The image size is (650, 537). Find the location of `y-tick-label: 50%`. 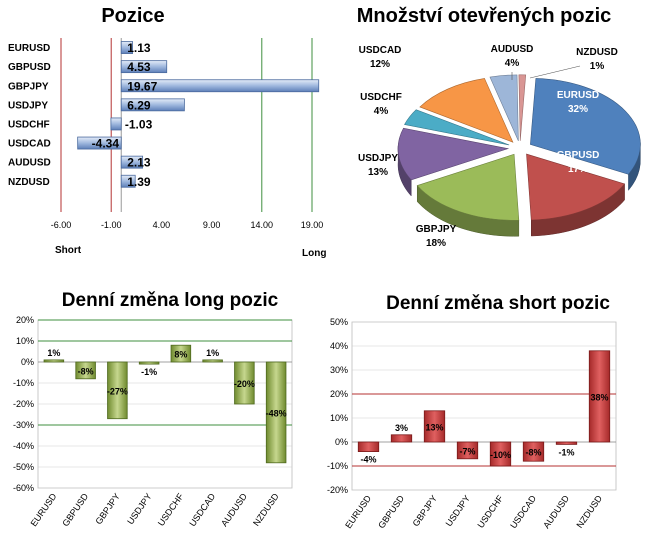

y-tick-label: 50% is located at coordinates (339, 322).